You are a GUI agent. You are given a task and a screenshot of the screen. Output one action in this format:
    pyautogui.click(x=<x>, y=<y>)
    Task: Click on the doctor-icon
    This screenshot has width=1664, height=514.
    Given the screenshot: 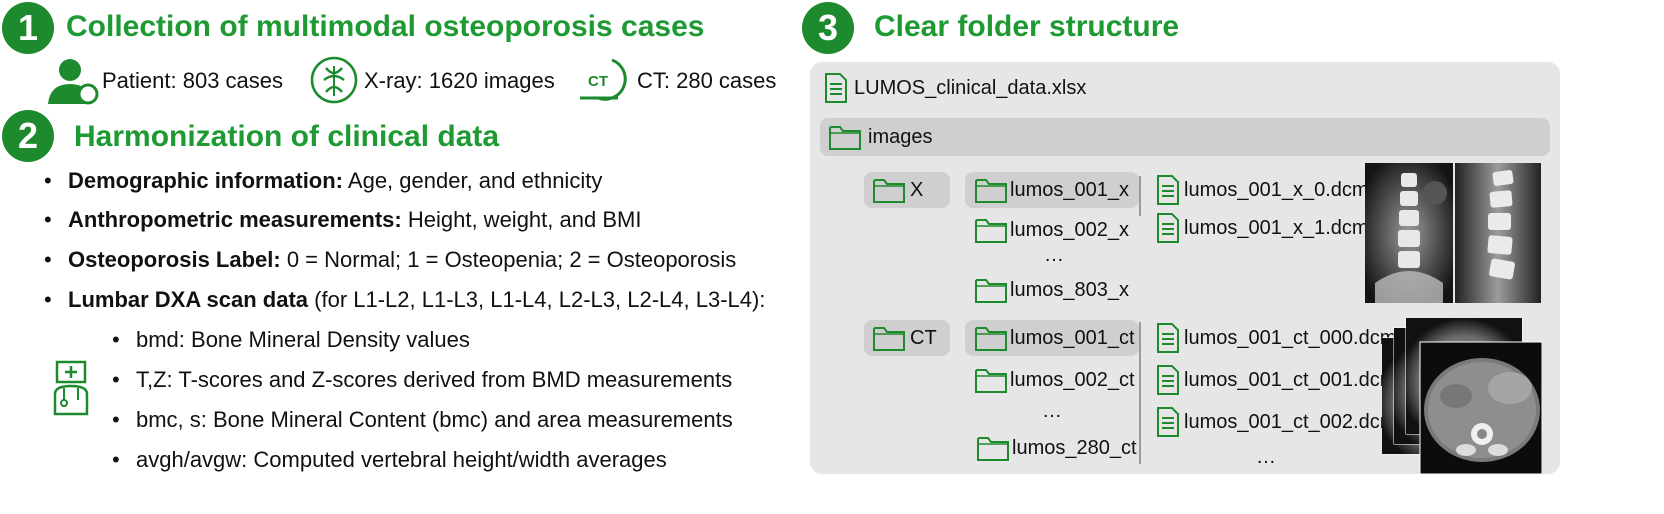 What is the action you would take?
    pyautogui.click(x=71, y=388)
    